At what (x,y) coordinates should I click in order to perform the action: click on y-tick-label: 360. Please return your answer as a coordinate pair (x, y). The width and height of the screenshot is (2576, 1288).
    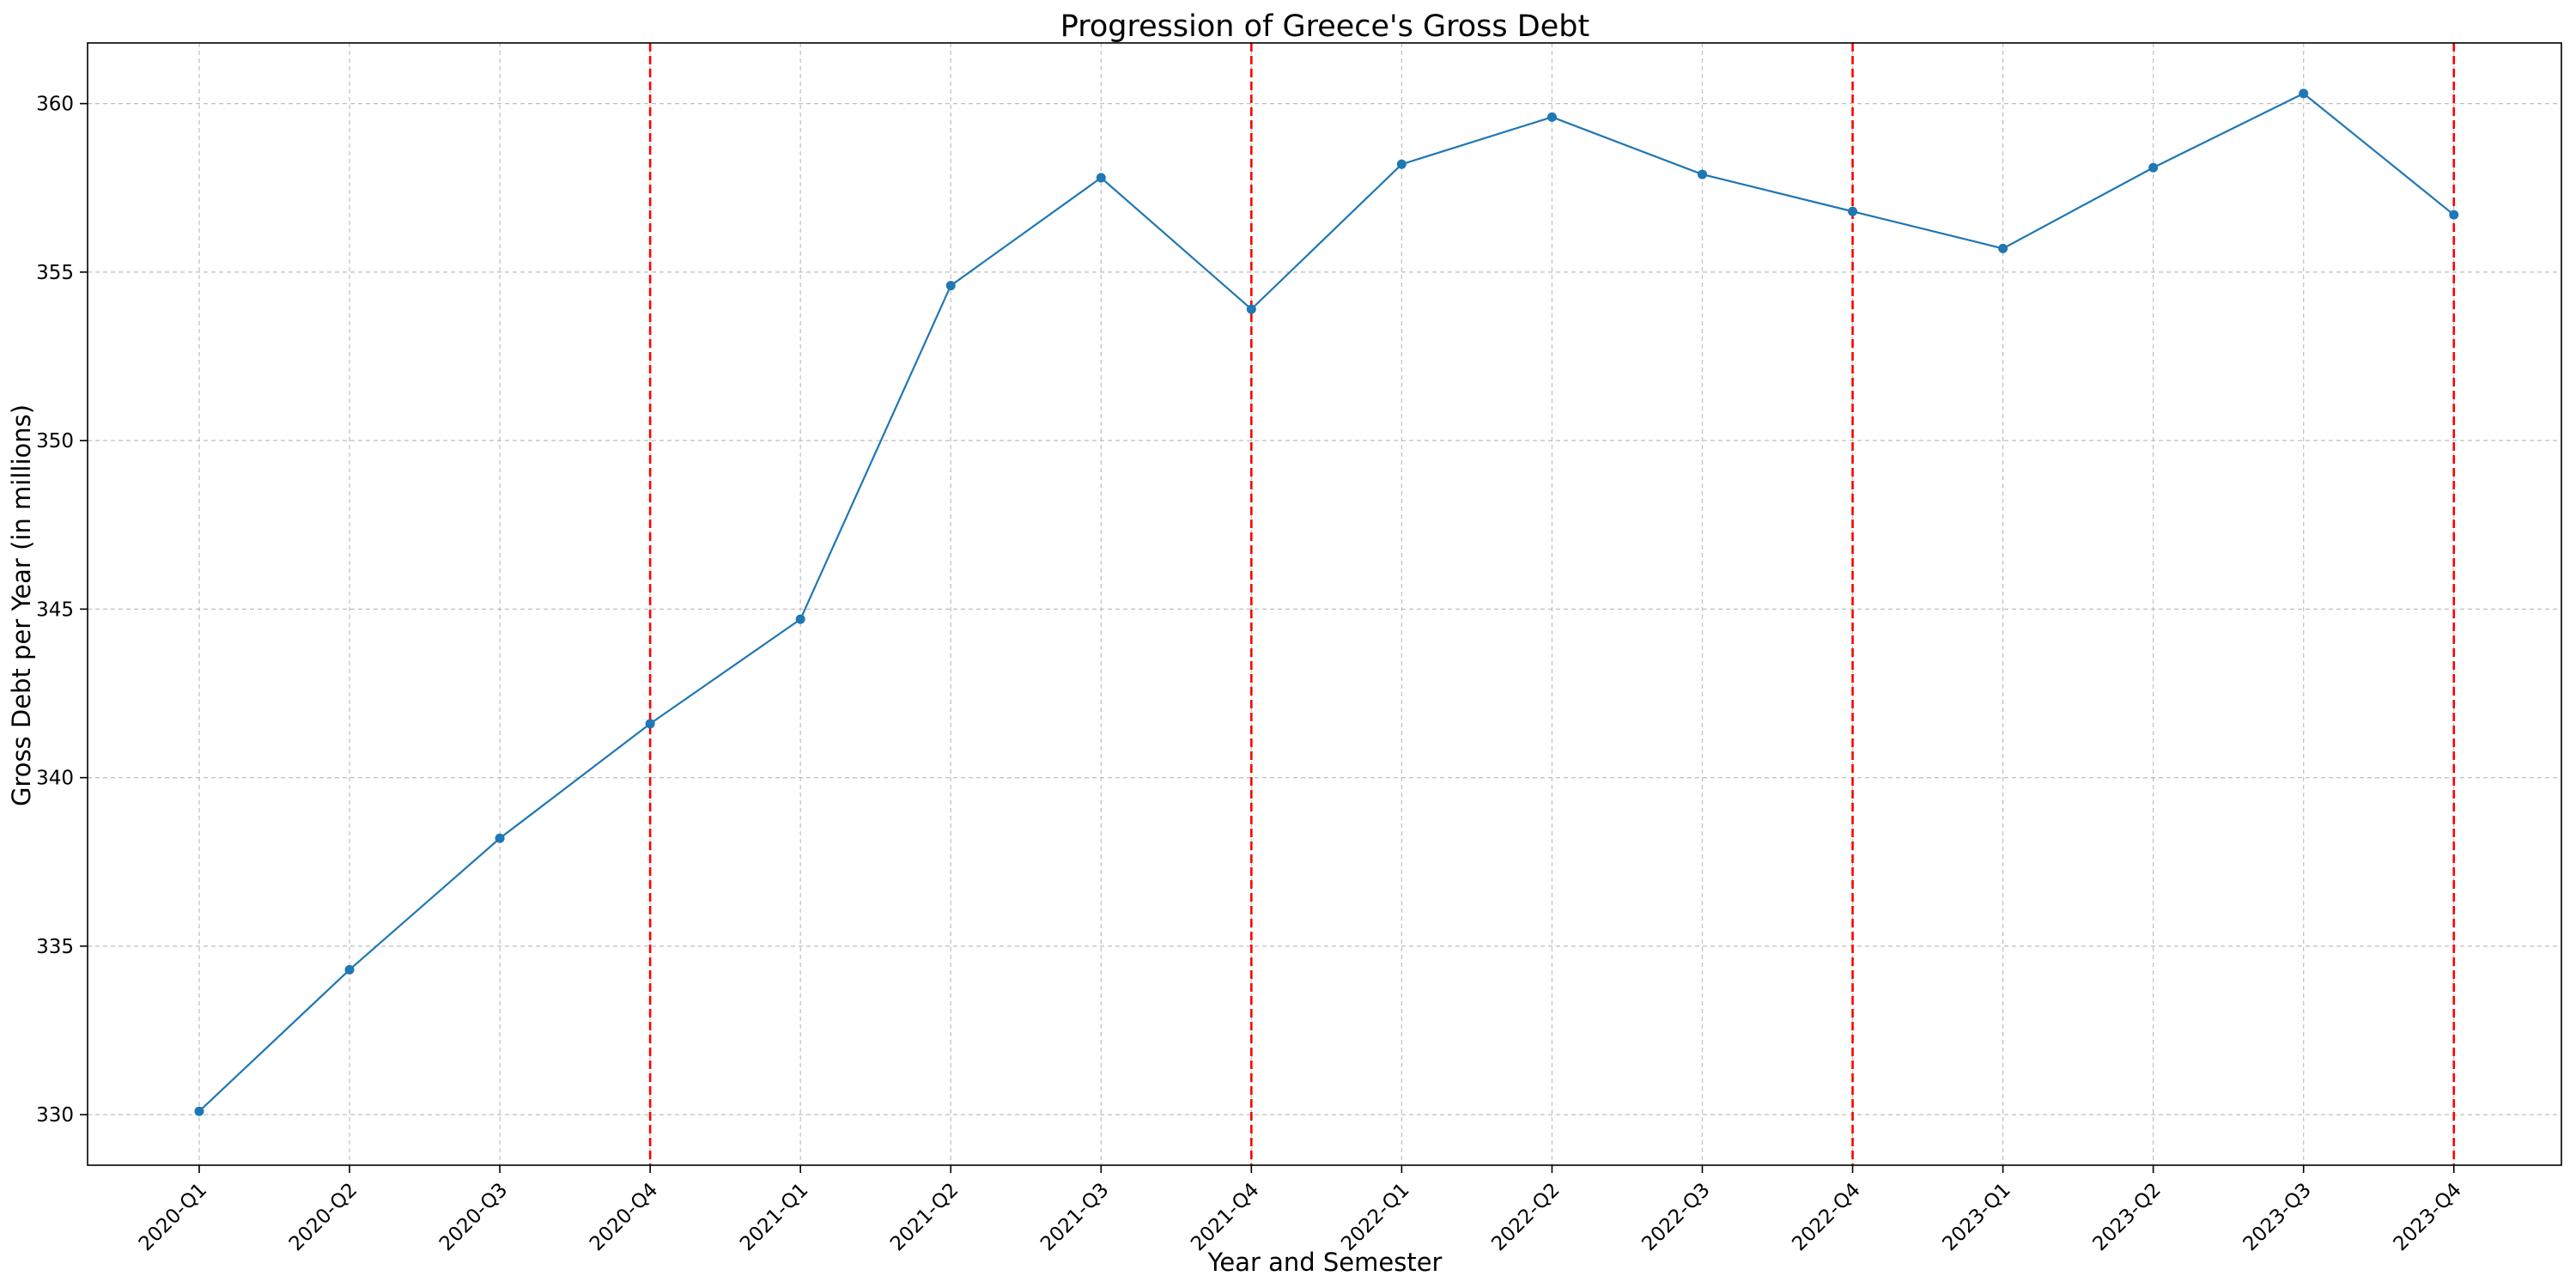
    Looking at the image, I should click on (55, 105).